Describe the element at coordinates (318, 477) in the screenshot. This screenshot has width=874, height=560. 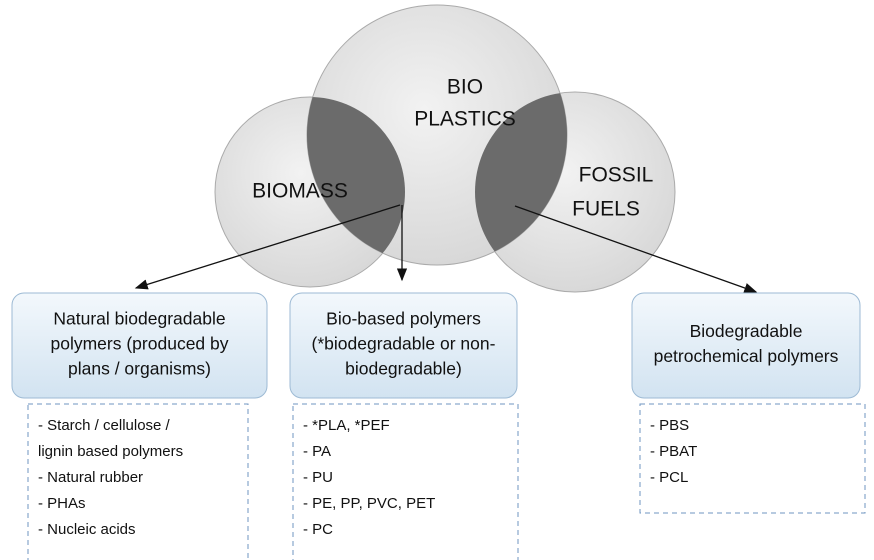
I see `list-item: - PU` at that location.